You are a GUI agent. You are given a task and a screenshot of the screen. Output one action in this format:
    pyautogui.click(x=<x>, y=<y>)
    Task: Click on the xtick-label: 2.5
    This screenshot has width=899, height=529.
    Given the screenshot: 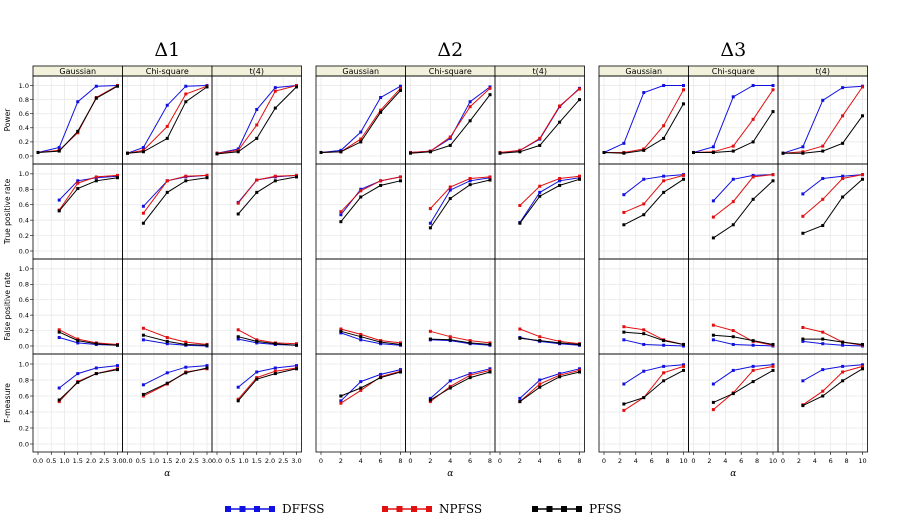 What is the action you would take?
    pyautogui.click(x=104, y=461)
    